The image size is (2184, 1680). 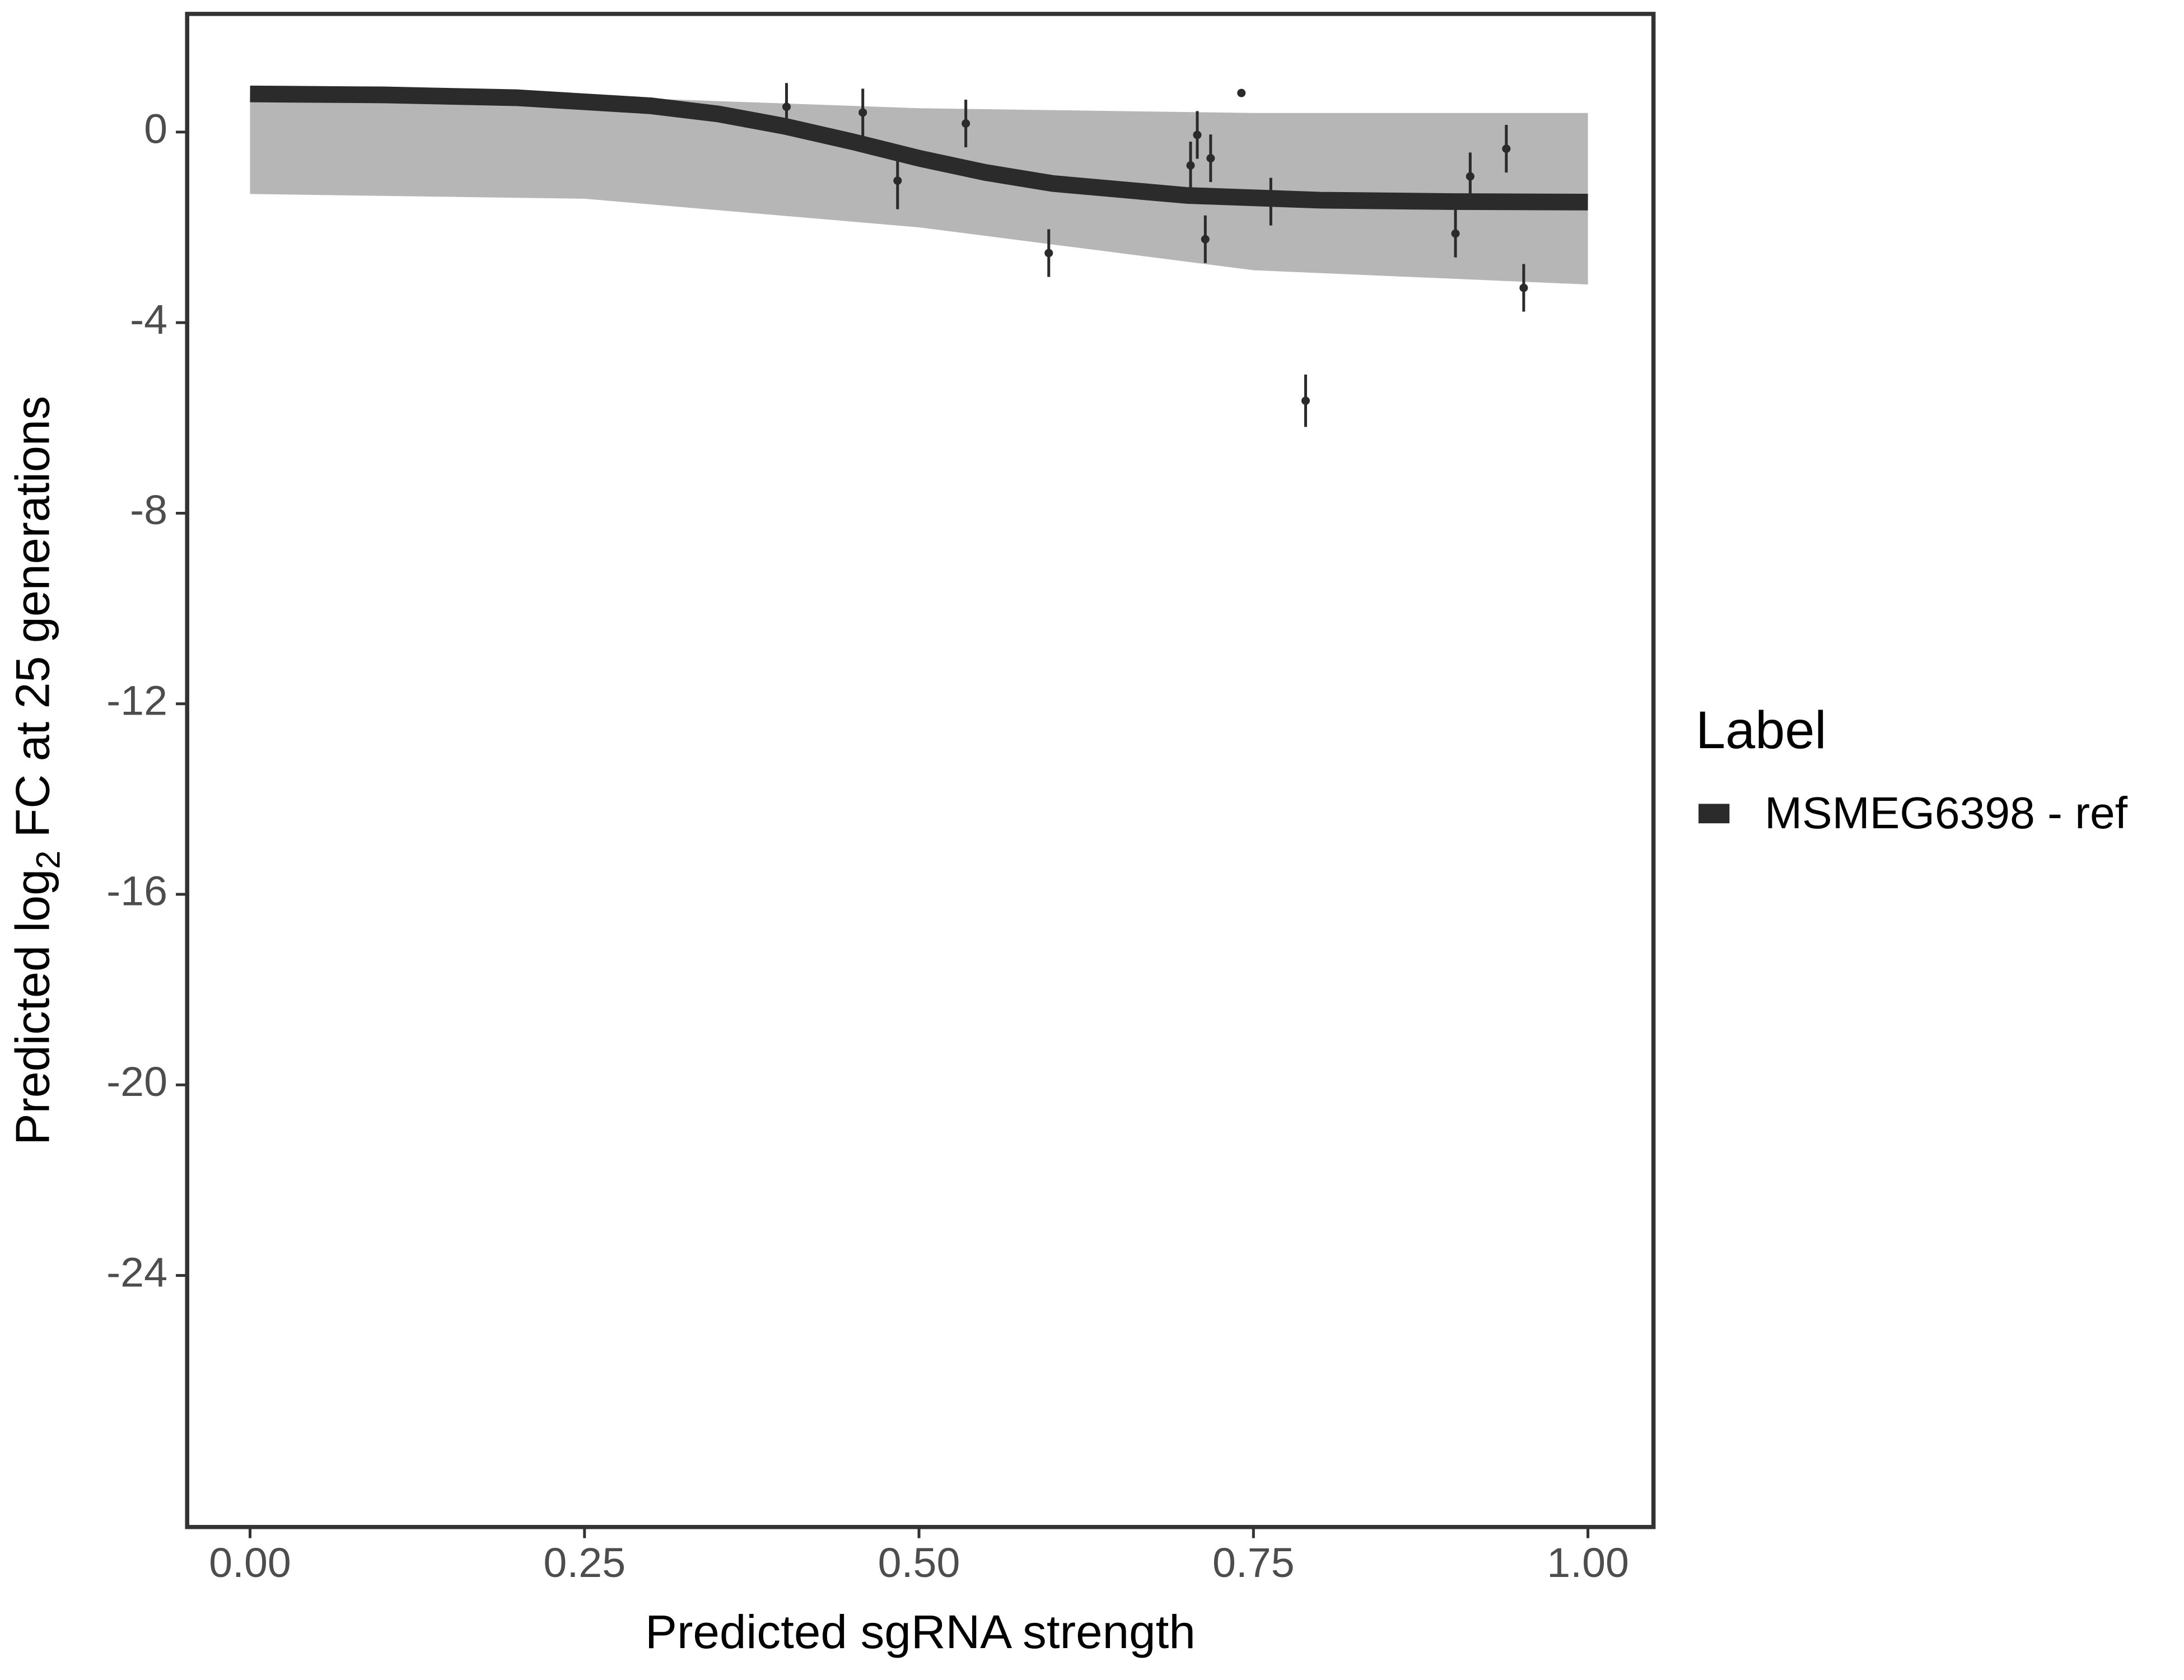 What do you see at coordinates (136, 700) in the screenshot?
I see `y-tick-label: -12` at bounding box center [136, 700].